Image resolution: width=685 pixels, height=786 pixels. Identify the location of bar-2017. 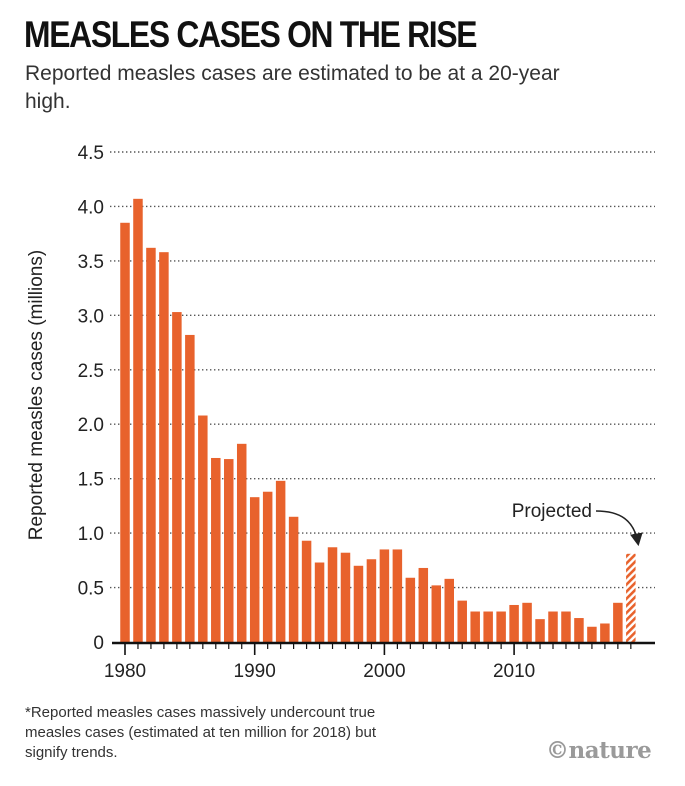
(605, 632).